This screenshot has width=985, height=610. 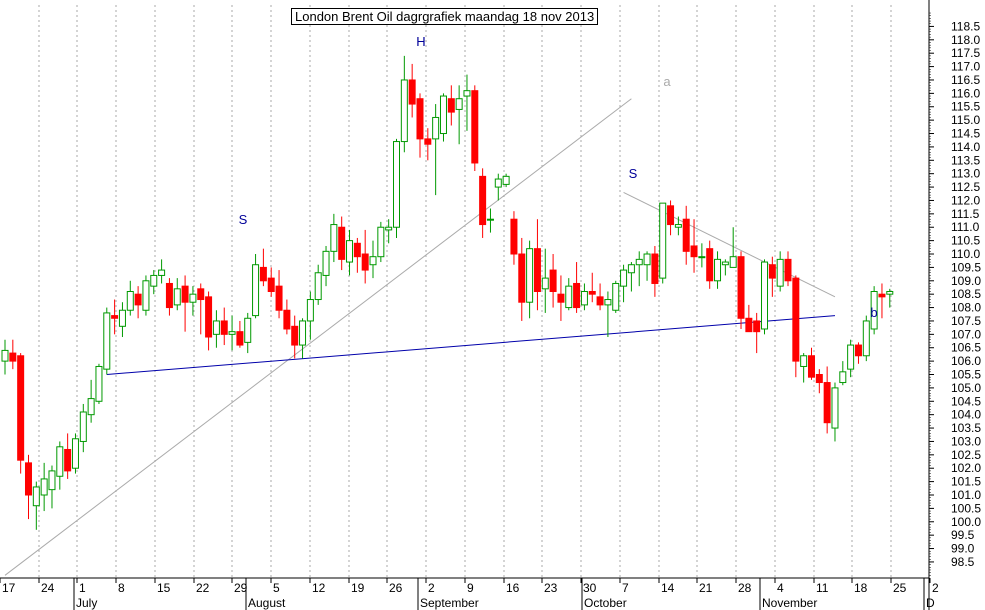 What do you see at coordinates (965, 214) in the screenshot?
I see `y-tick-label: 111.5` at bounding box center [965, 214].